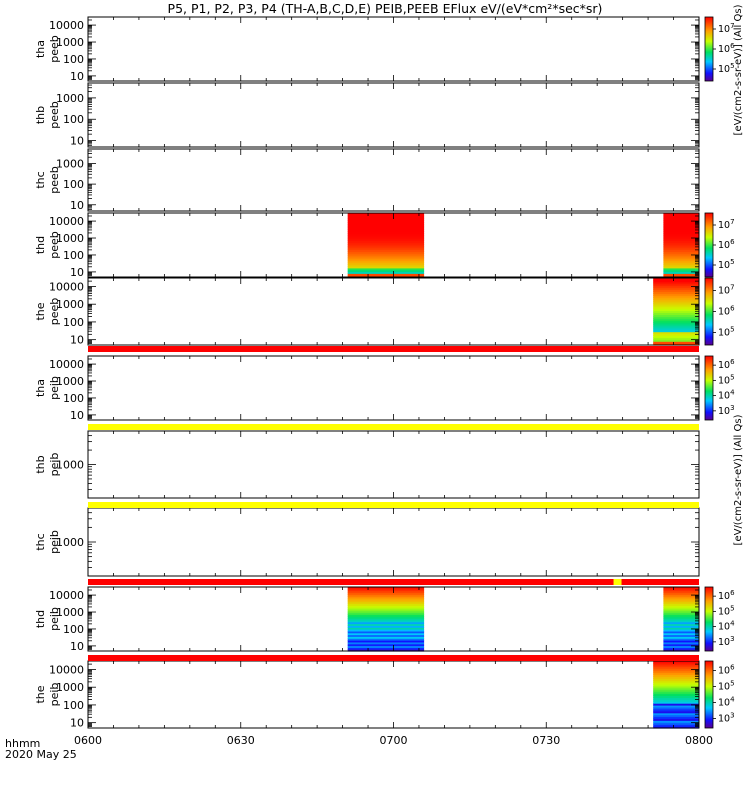  I want to click on panel-instrument-label: peib, so click(54, 388).